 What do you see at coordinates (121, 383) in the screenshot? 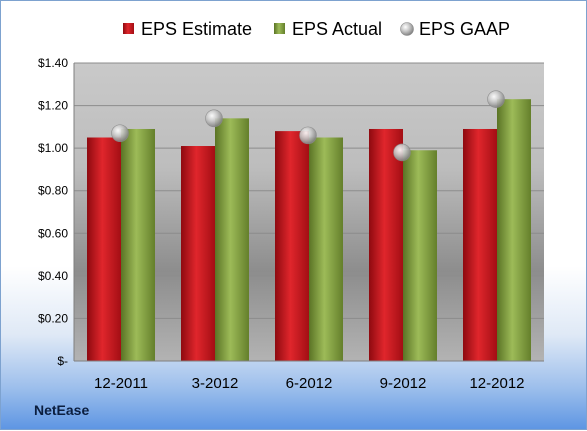
I see `x-category-label: 12-2011` at bounding box center [121, 383].